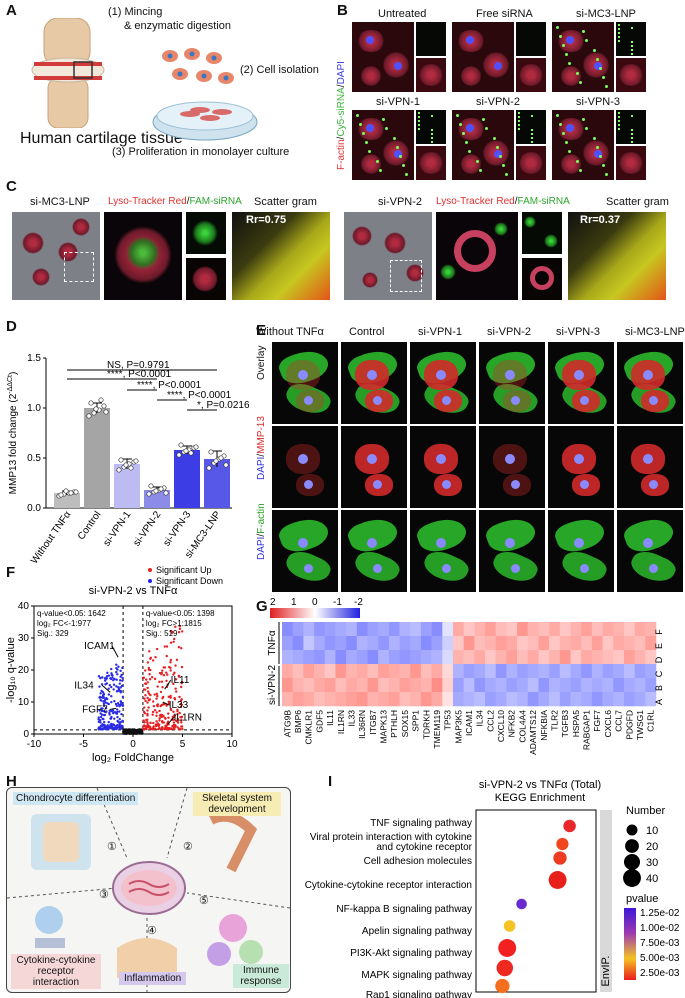 The height and width of the screenshot is (998, 685). What do you see at coordinates (150, 570) in the screenshot?
I see `f-legend-up-marker` at bounding box center [150, 570].